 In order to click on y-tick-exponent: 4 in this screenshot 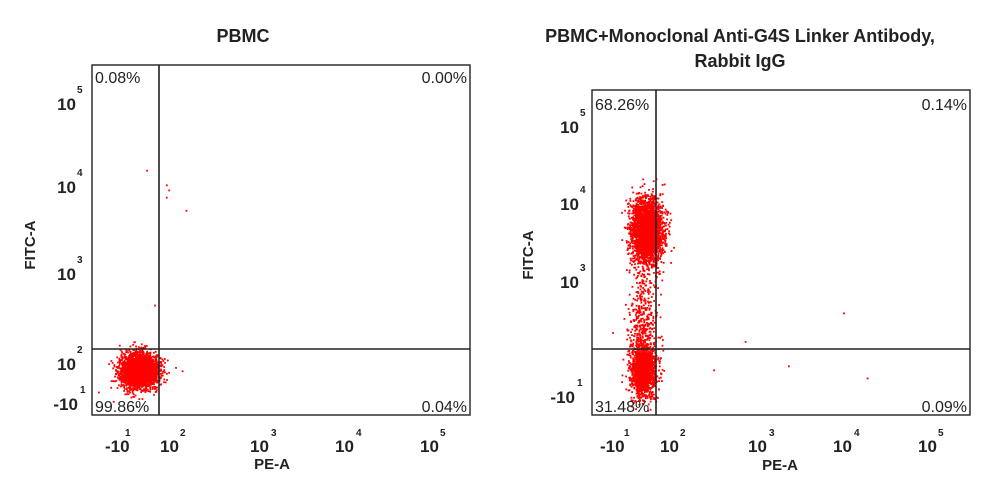, I will do `click(583, 190)`.